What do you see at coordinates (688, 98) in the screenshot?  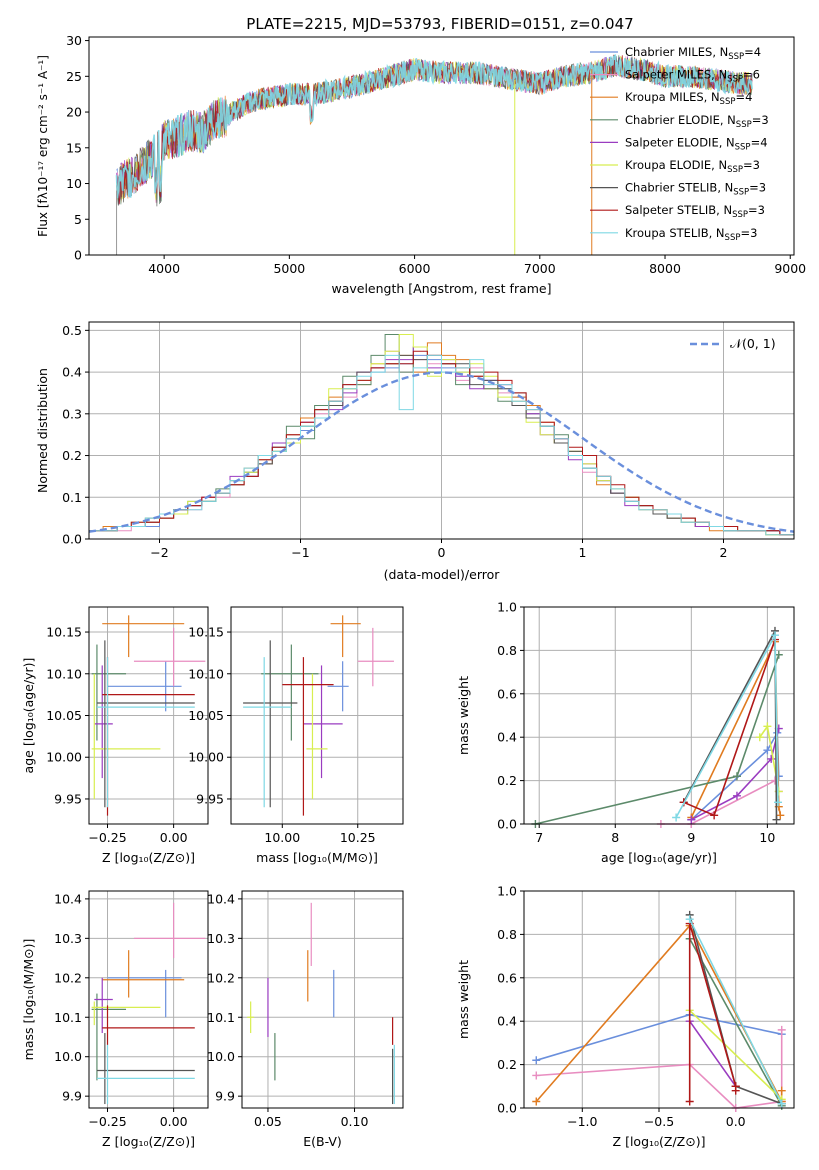 I see `legend-label: Kroupa MILES, NSSP=4` at bounding box center [688, 98].